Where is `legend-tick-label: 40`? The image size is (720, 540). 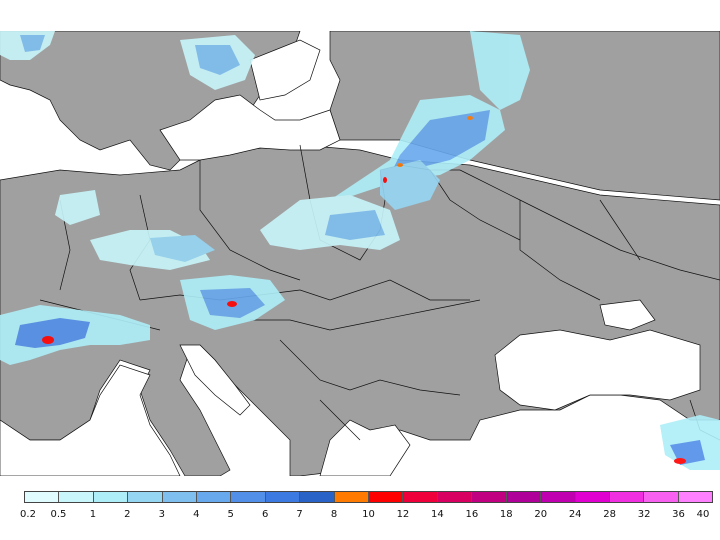 legend-tick-label: 40 is located at coordinates (703, 514).